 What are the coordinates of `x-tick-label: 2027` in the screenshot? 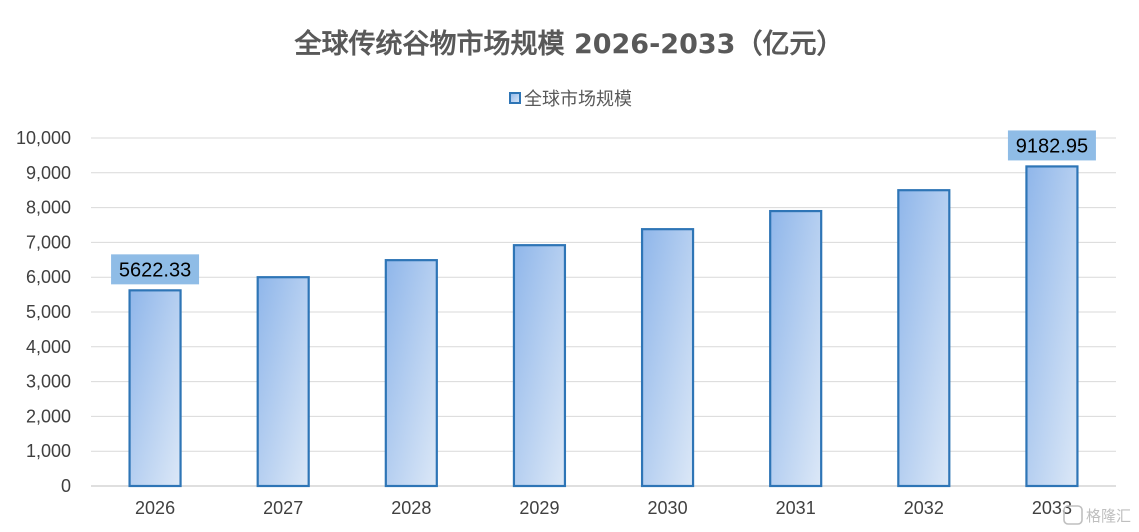 It's located at (283, 508).